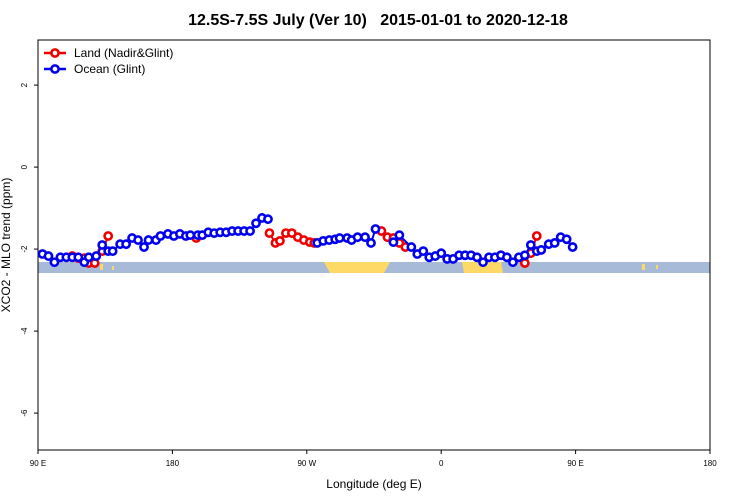 This screenshot has width=750, height=500. Describe the element at coordinates (6, 245) in the screenshot. I see `y-axis-label: XCO2 - MLO trend (ppm)` at that location.